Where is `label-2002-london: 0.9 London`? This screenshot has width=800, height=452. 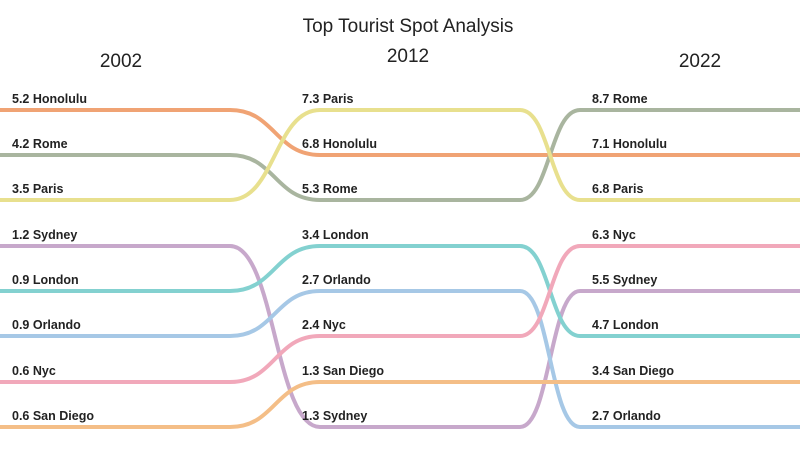
label-2002-london: 0.9 London is located at coordinates (45, 280).